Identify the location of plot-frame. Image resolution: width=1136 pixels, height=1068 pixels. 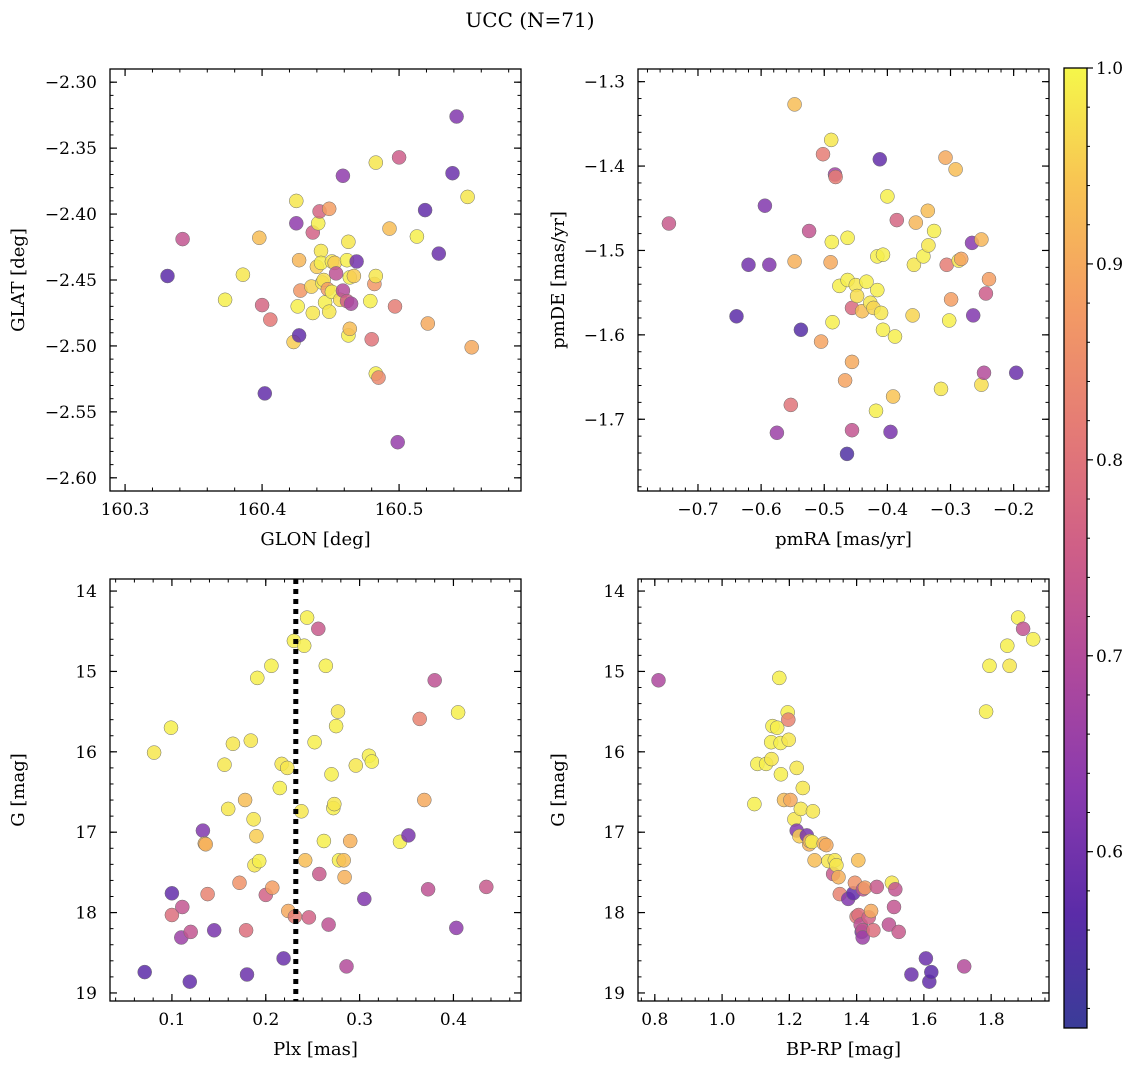
(315, 790).